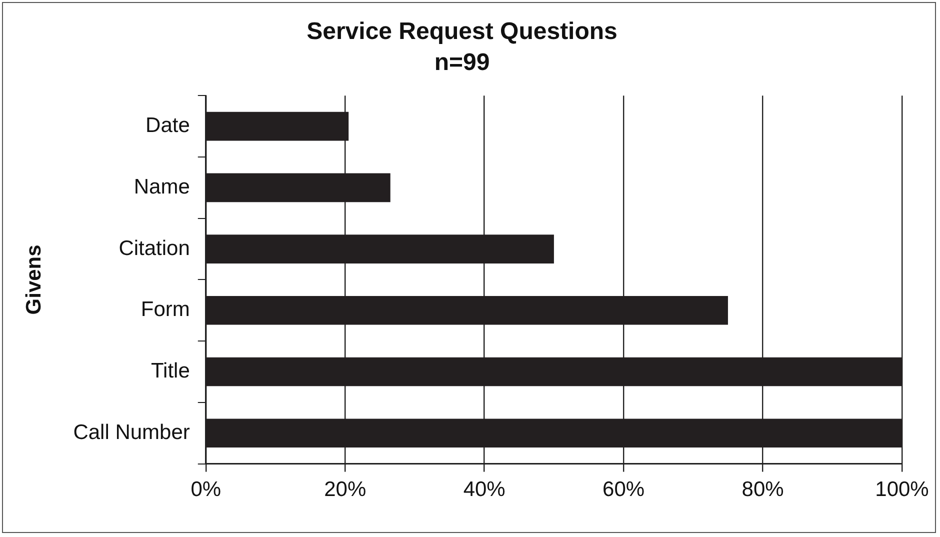  I want to click on y-tick-label: Call Number, so click(131, 432).